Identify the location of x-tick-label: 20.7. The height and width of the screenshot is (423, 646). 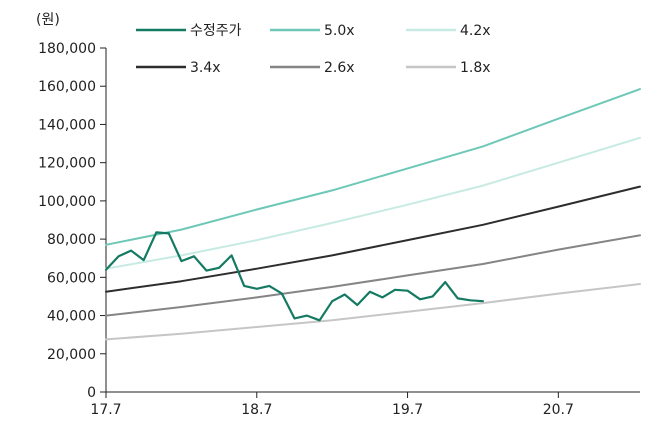
(558, 410).